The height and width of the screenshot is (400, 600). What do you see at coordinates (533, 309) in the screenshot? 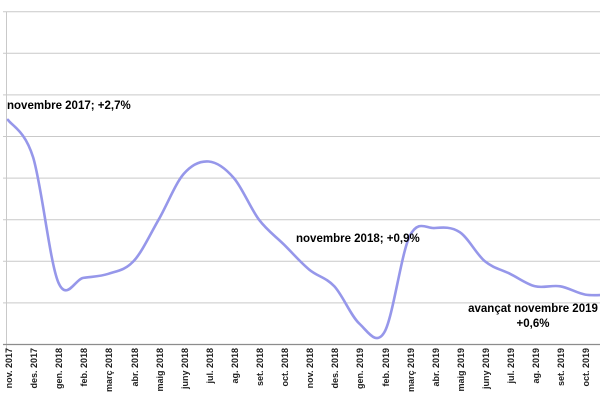
I see `annotation-nov-2019-label: avançat novembre 2019` at bounding box center [533, 309].